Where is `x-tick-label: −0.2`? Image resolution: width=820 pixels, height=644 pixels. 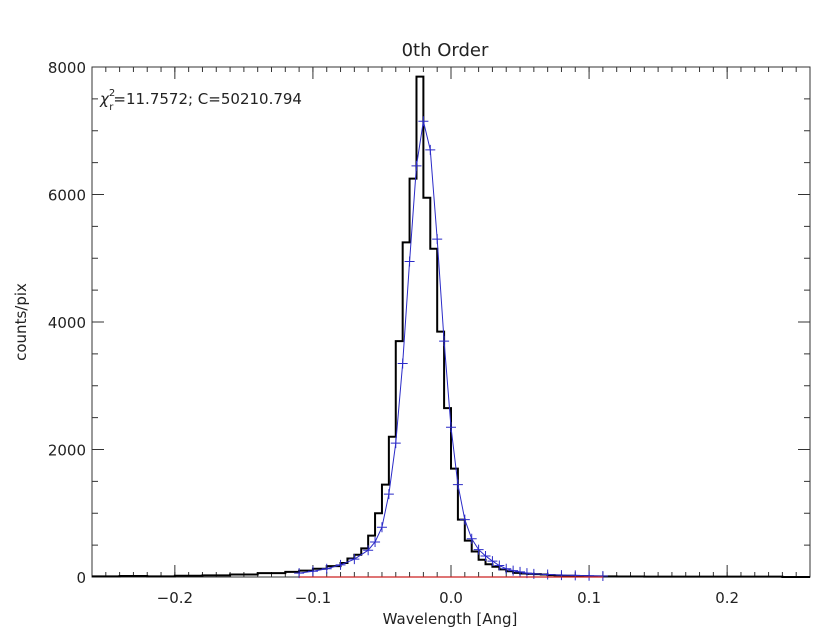
x-tick-label: −0.2 is located at coordinates (175, 598).